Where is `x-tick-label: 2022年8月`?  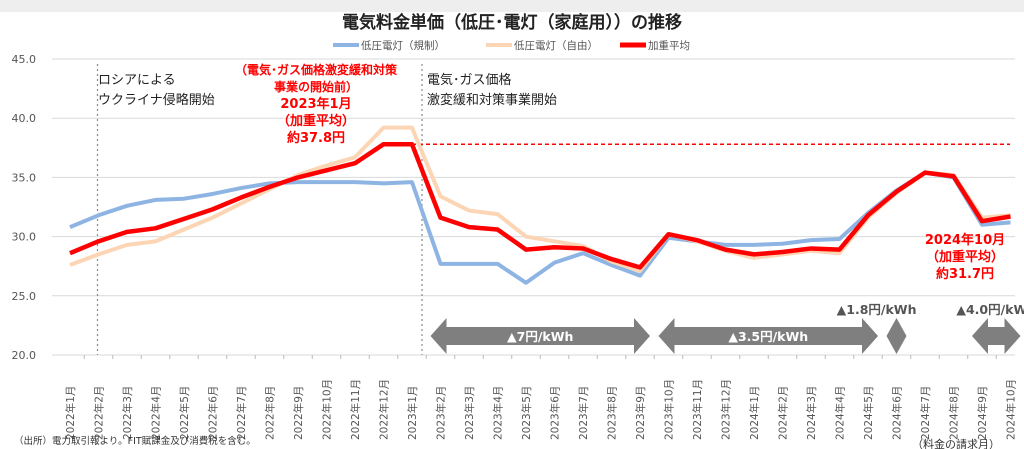 x-tick-label: 2022年8月 is located at coordinates (270, 413).